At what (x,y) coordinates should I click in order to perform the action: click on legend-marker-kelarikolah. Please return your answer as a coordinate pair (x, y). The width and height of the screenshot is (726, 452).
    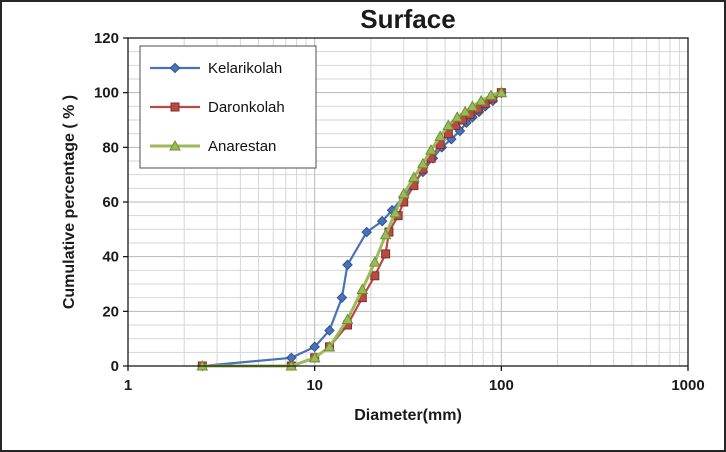
    Looking at the image, I should click on (175, 68).